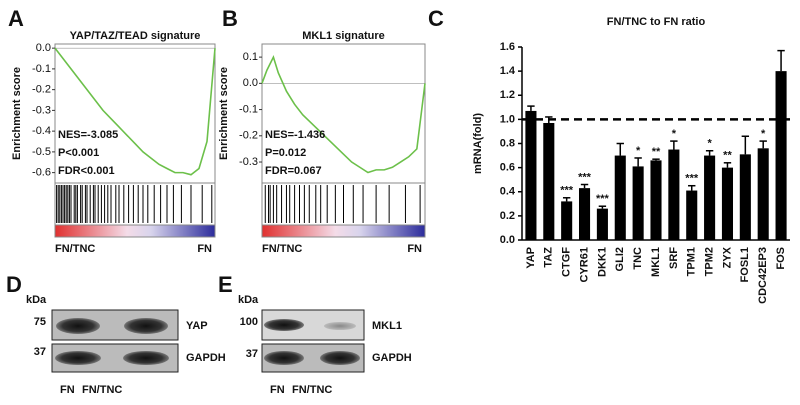 The height and width of the screenshot is (405, 800). Describe the element at coordinates (507, 47) in the screenshot. I see `y-tick-label: 1.6` at that location.